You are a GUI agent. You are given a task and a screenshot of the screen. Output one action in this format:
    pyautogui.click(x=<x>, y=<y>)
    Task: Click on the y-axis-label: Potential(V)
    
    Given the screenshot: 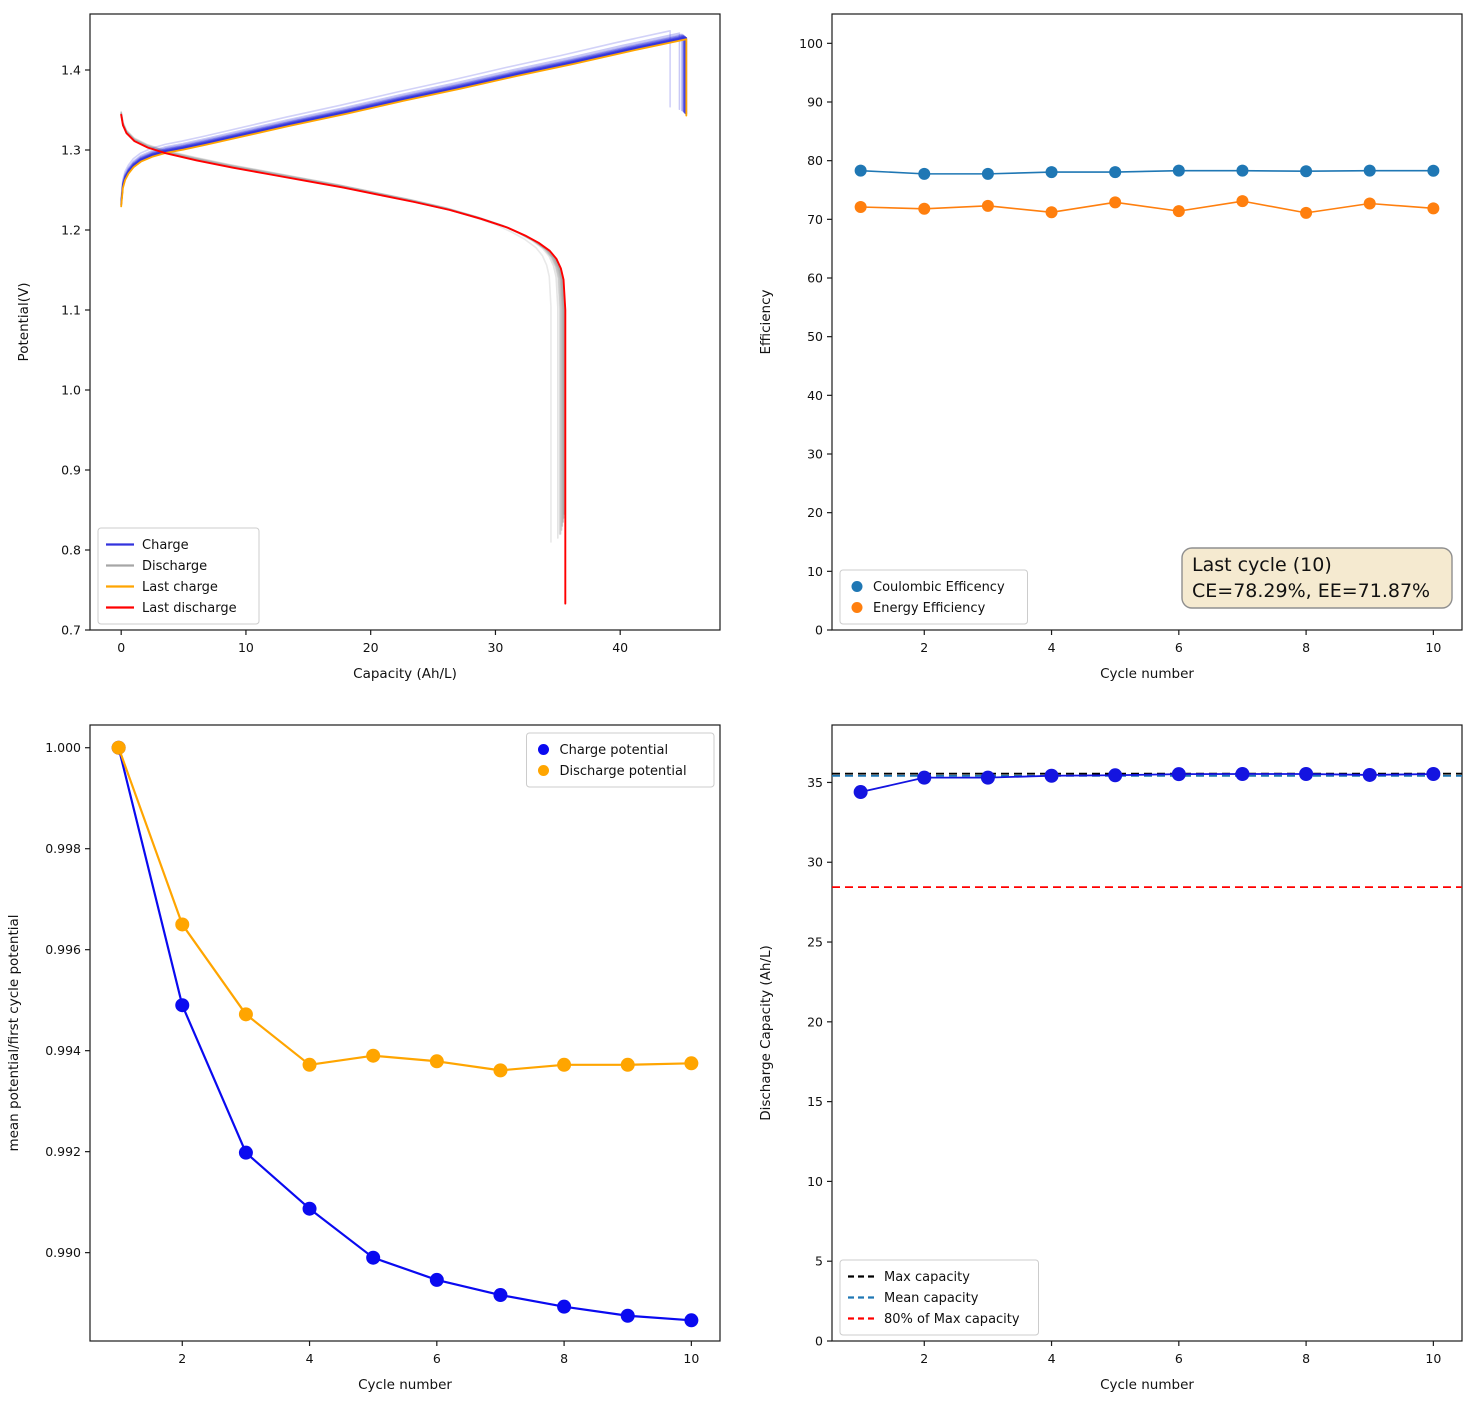 What is the action you would take?
    pyautogui.click(x=24, y=322)
    